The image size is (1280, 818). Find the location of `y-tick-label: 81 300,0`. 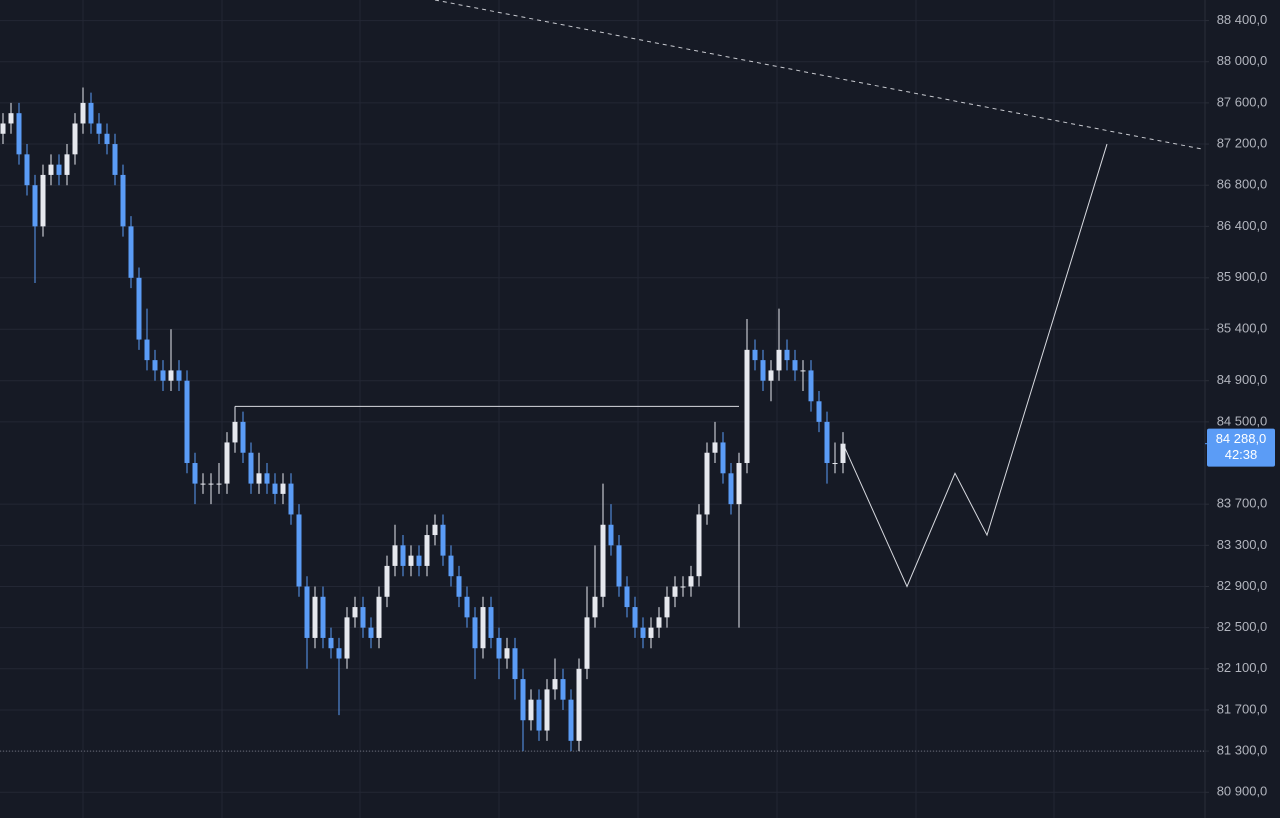

y-tick-label: 81 300,0 is located at coordinates (1242, 750).